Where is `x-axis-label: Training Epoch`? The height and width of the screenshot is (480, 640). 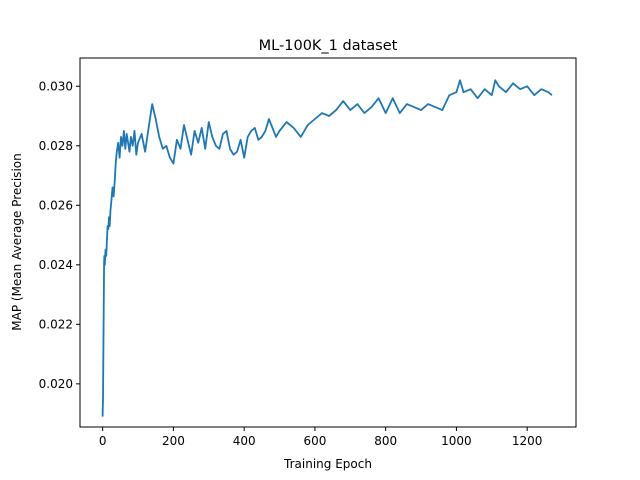
x-axis-label: Training Epoch is located at coordinates (327, 464).